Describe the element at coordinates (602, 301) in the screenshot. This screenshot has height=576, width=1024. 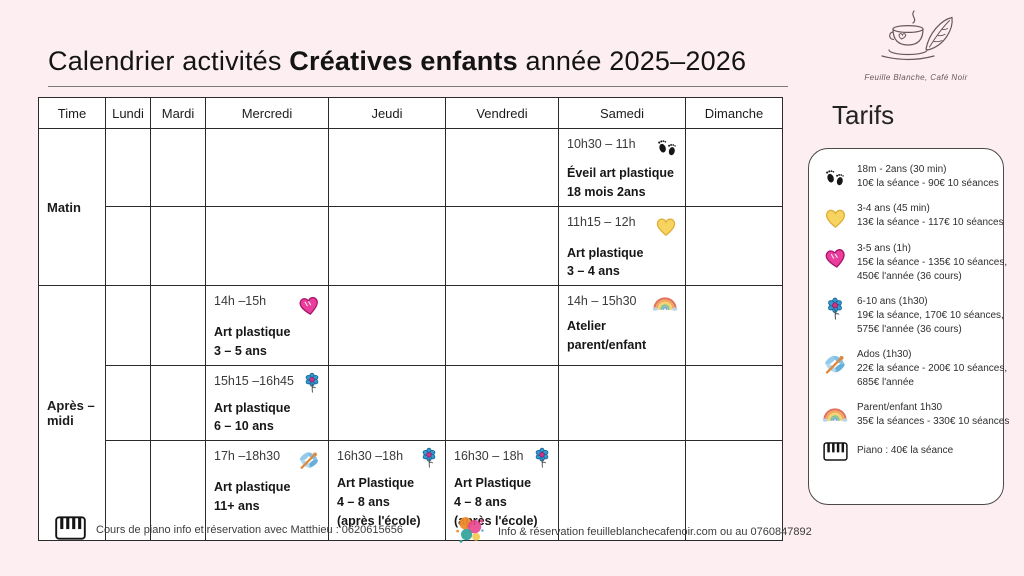
I see `event-time: 14h – 15h30` at that location.